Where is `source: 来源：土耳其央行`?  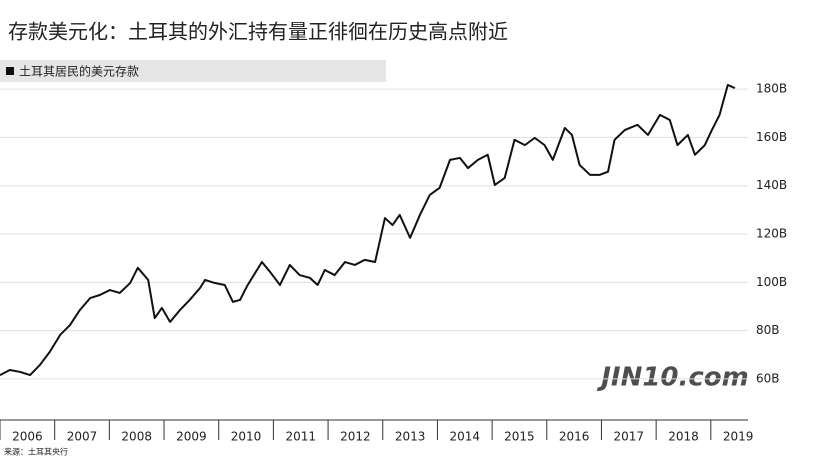
source: 来源：土耳其央行 is located at coordinates (36, 452).